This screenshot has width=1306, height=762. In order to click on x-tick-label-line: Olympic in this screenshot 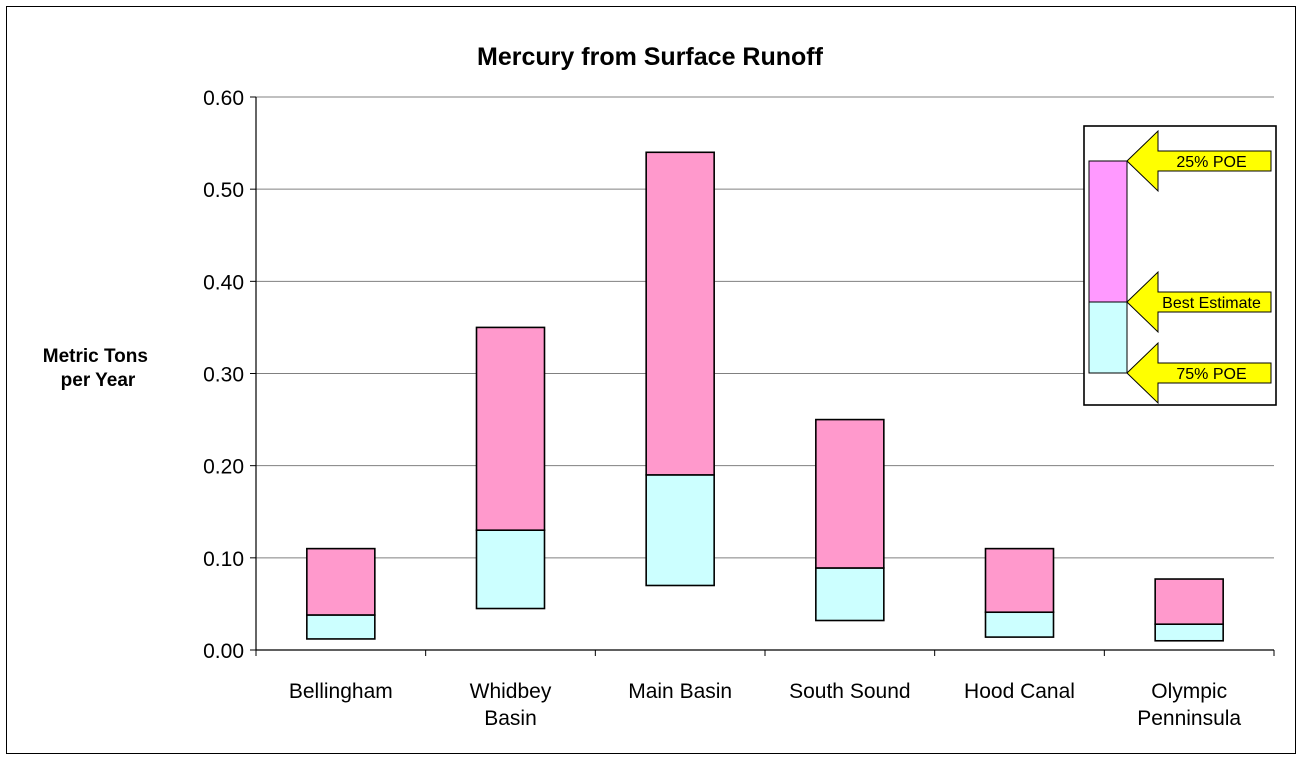, I will do `click(1189, 691)`.